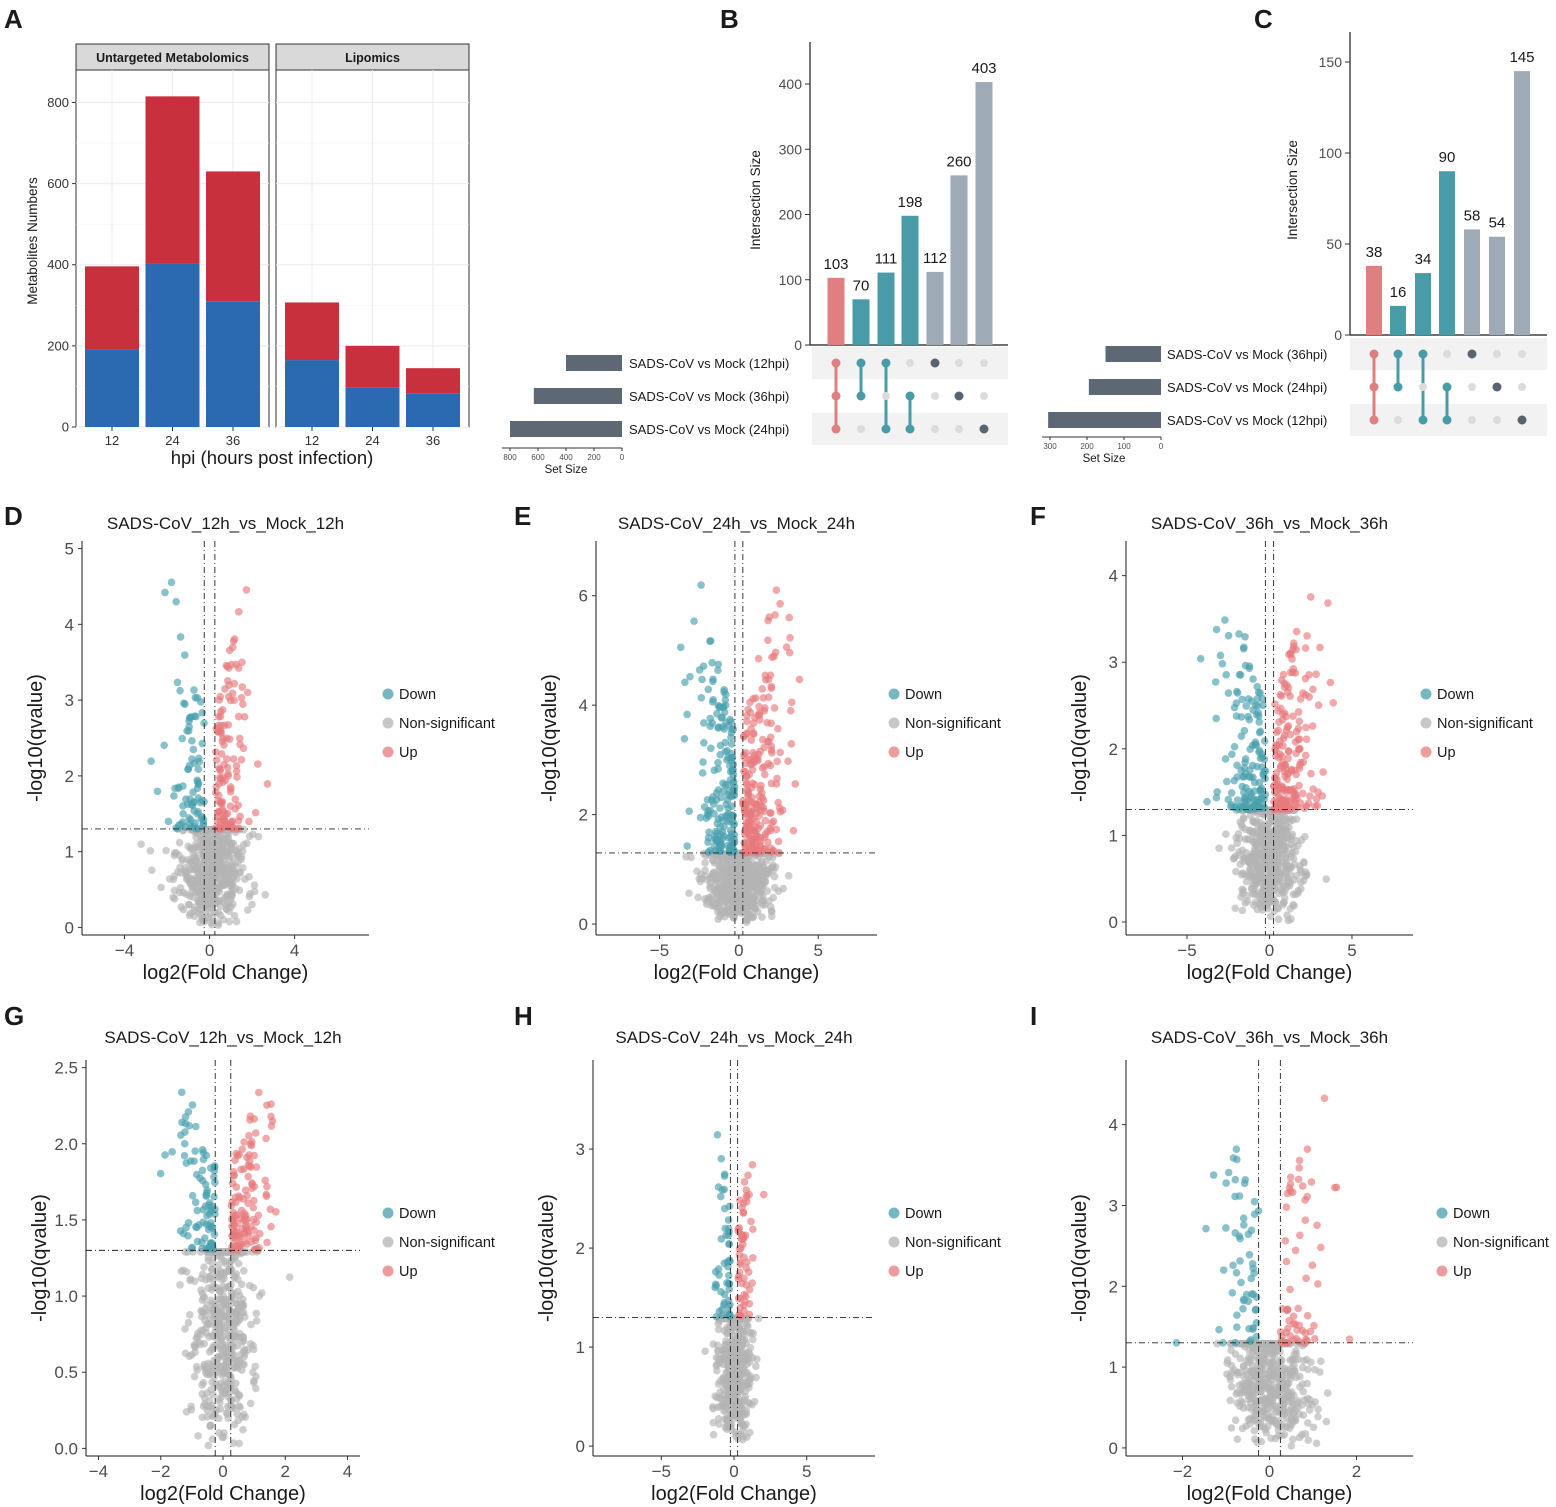 The image size is (1556, 1507). What do you see at coordinates (32, 241) in the screenshot?
I see `y-axis-label: Metabolites Numbers` at bounding box center [32, 241].